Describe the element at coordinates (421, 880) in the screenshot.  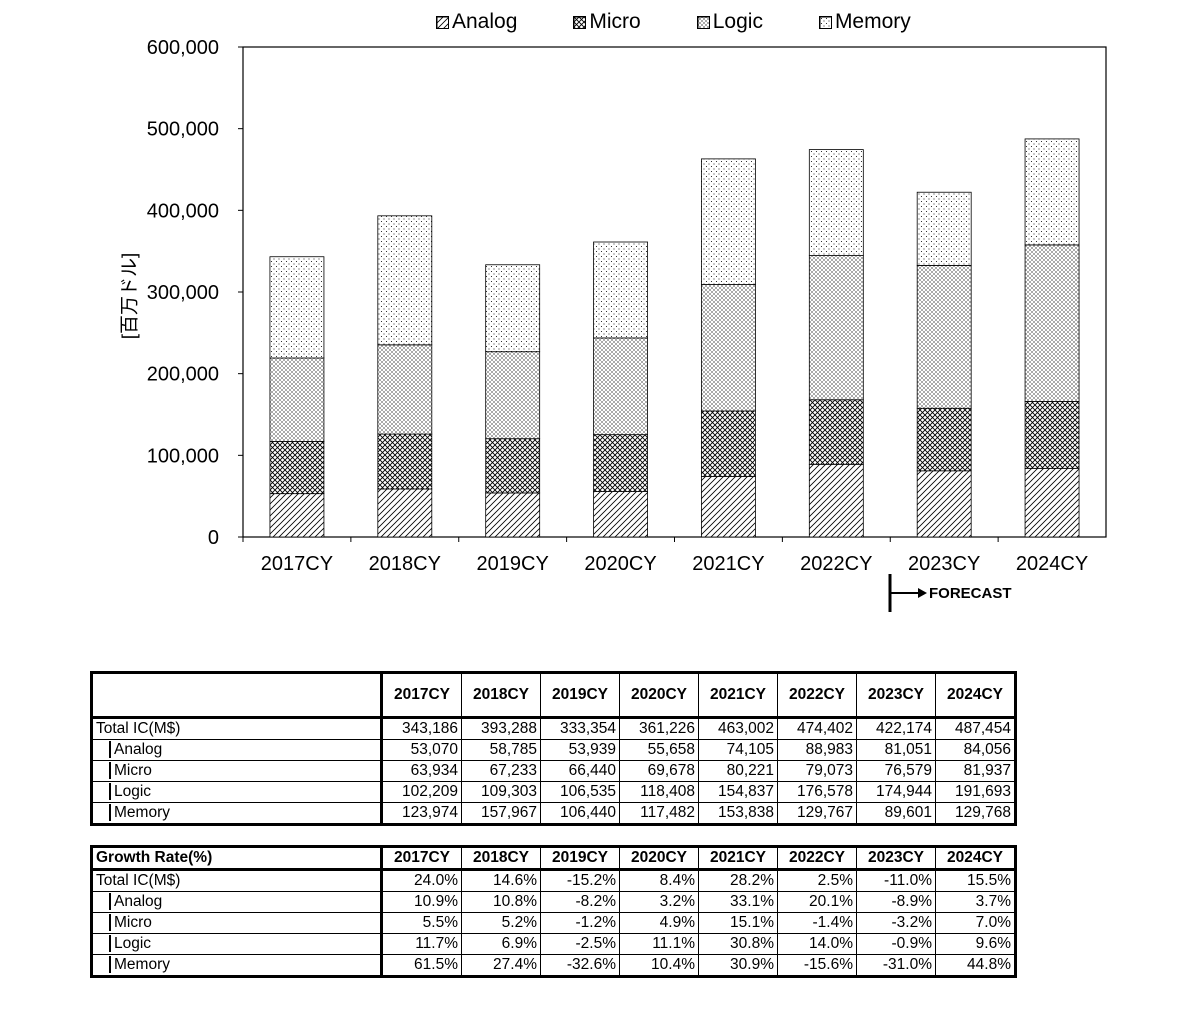
I see `table-cell: 24.0%` at that location.